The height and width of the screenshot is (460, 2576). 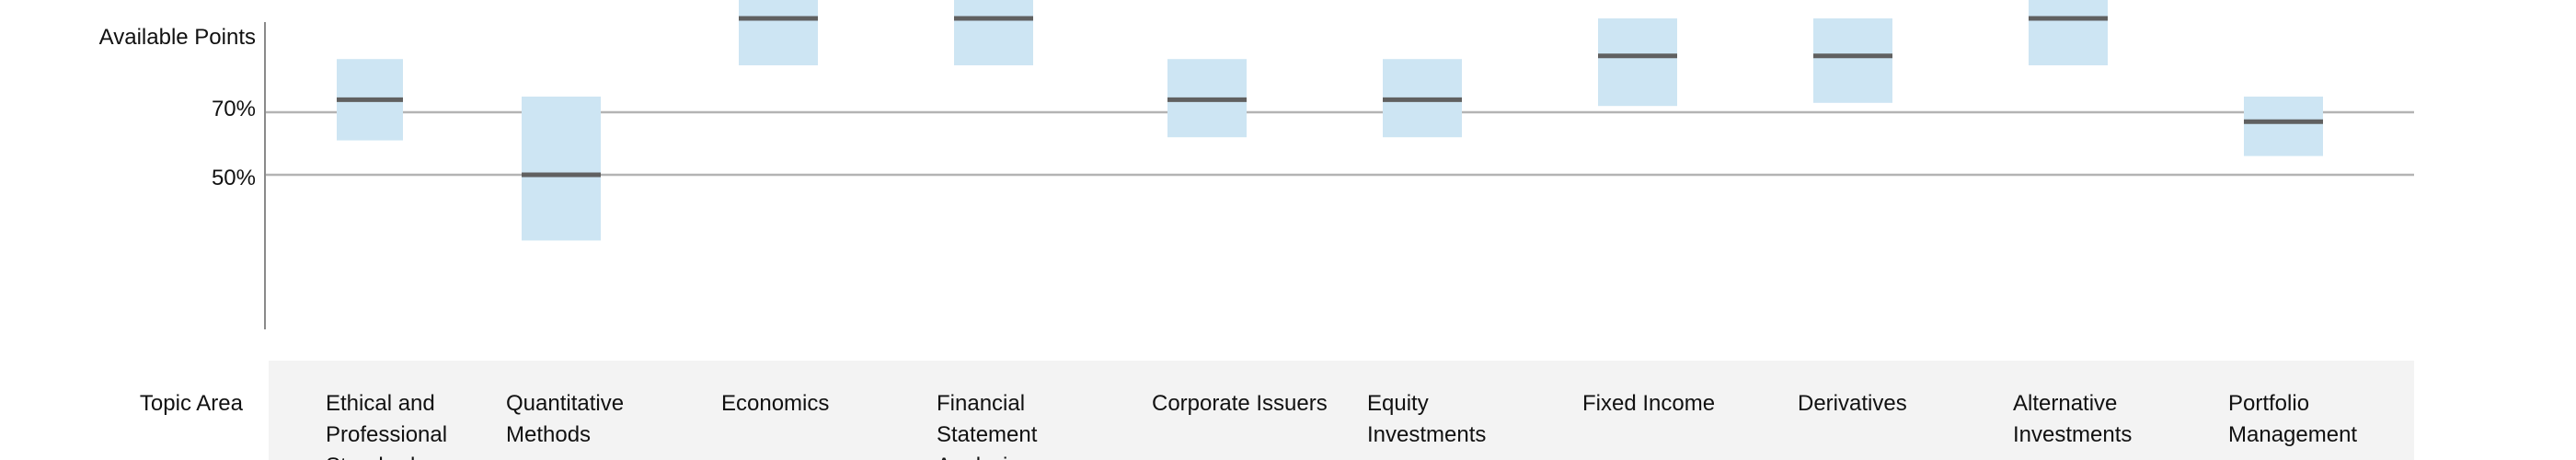 I want to click on category-label: Quantitative Methods, so click(x=565, y=419).